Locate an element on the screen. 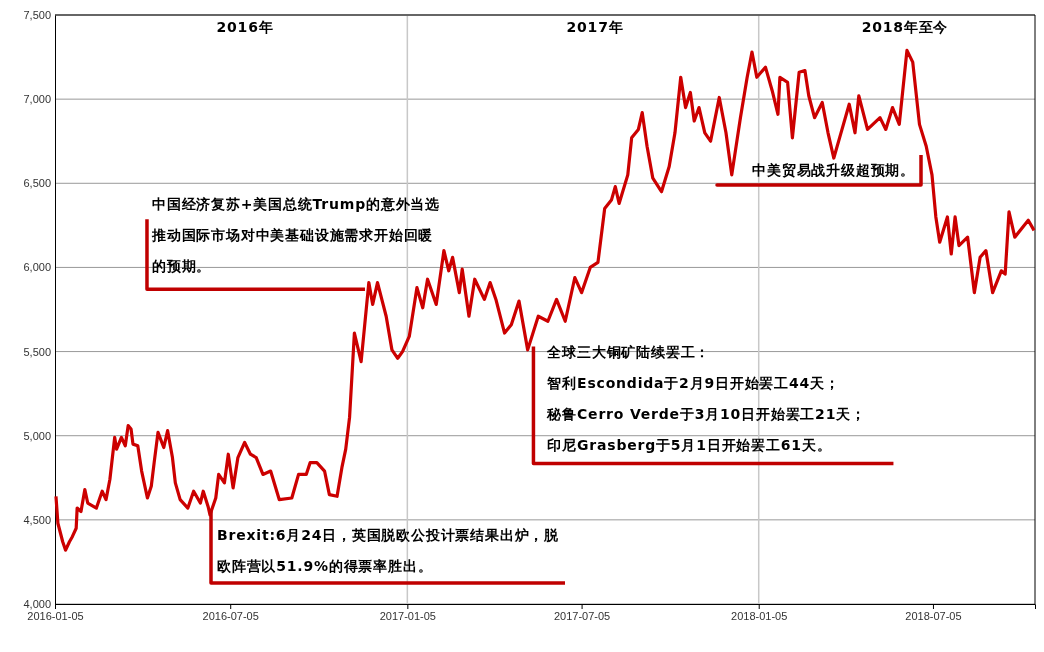 The height and width of the screenshot is (652, 1044). y-tick-label: 7,000 is located at coordinates (37, 99).